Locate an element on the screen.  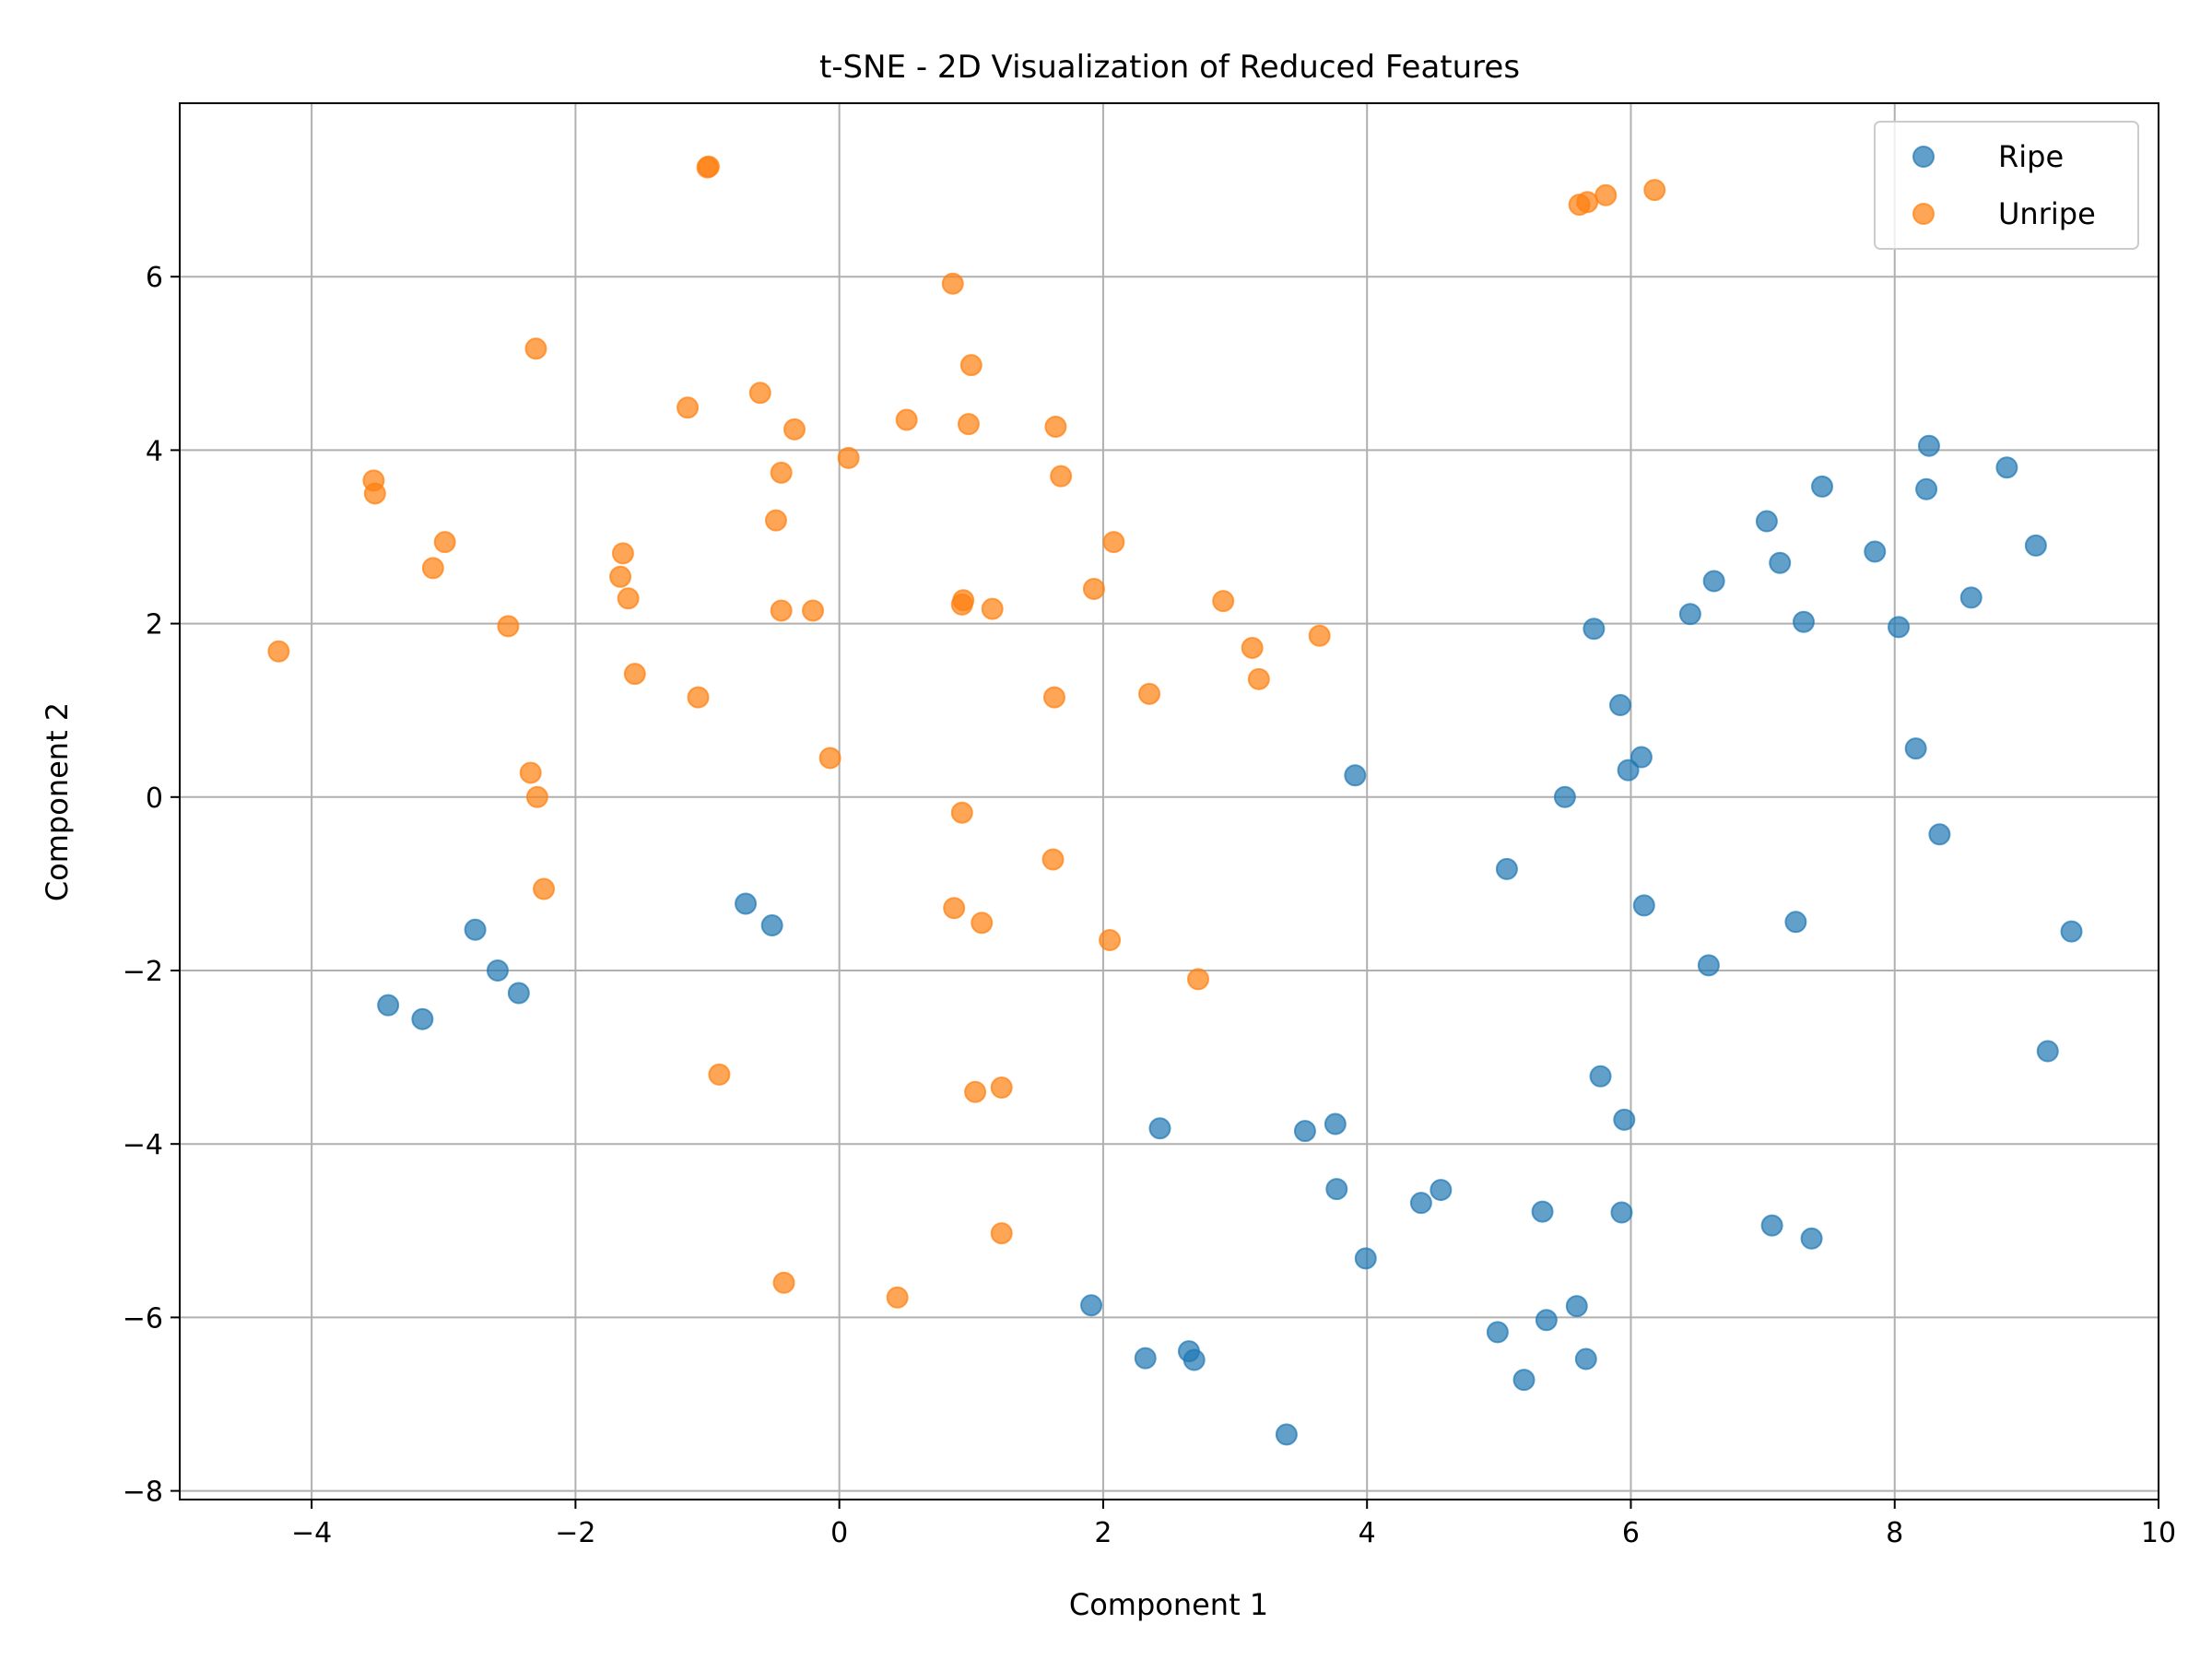
x-tick-label: 10 is located at coordinates (2158, 1533).